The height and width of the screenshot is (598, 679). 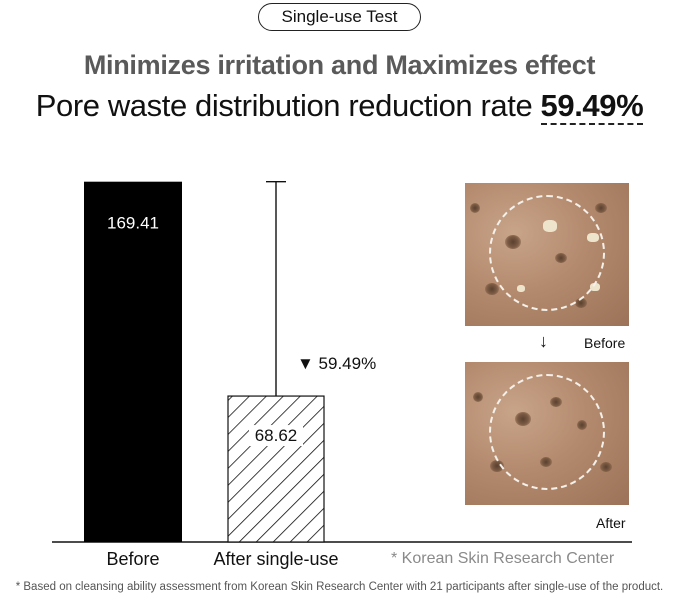 I want to click on value-label-before: 169.41, so click(x=133, y=223).